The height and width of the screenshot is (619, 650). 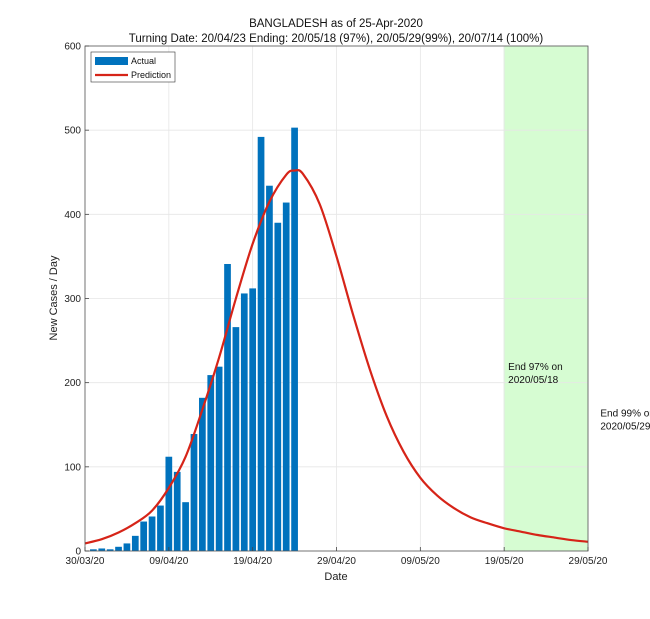 What do you see at coordinates (85, 561) in the screenshot?
I see `x-tick-label: 30/03/20` at bounding box center [85, 561].